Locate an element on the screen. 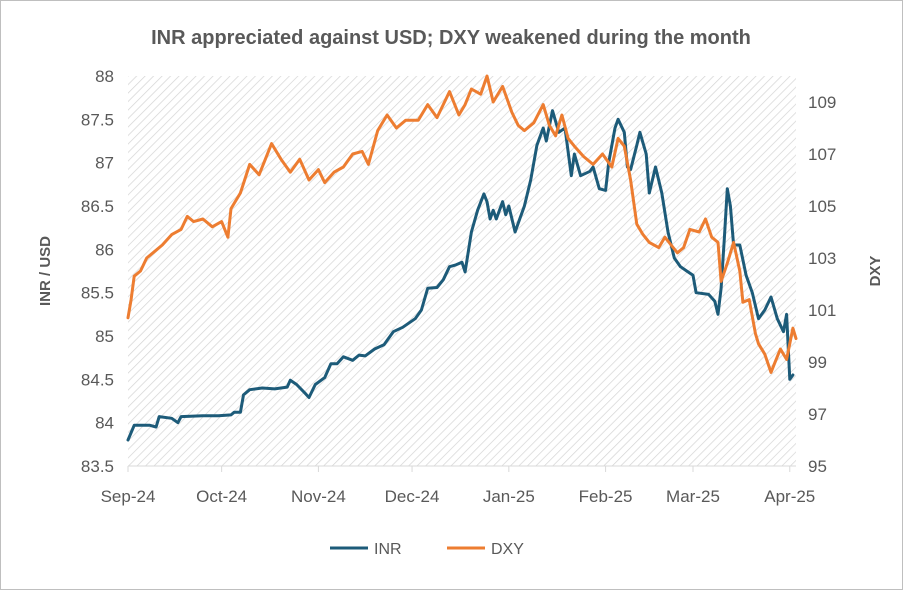 This screenshot has width=903, height=590. y-right-tick-label: 105 is located at coordinates (822, 206).